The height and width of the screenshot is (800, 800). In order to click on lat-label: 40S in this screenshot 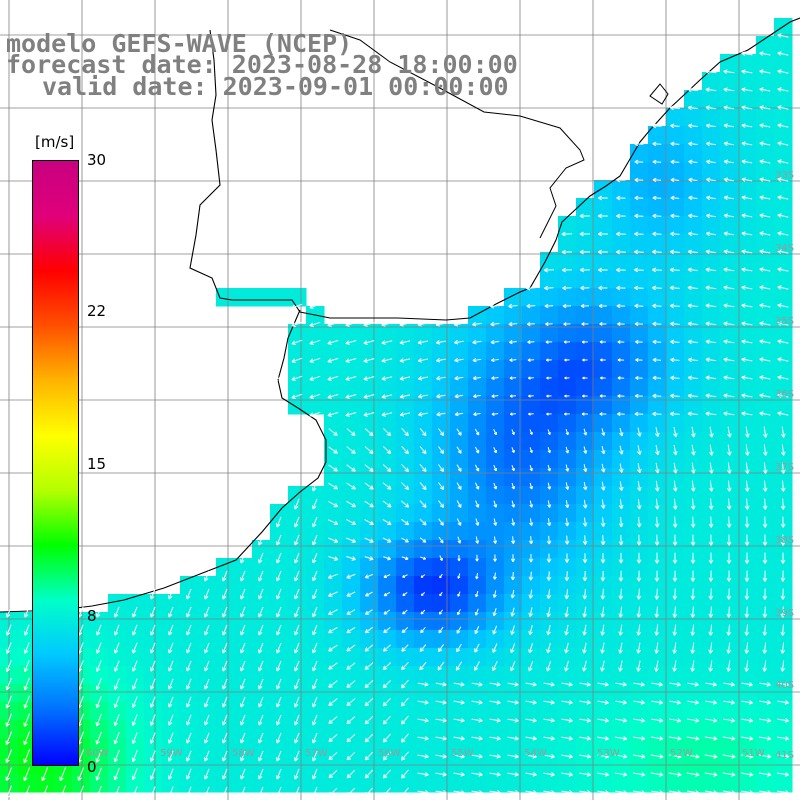, I will do `click(785, 685)`.